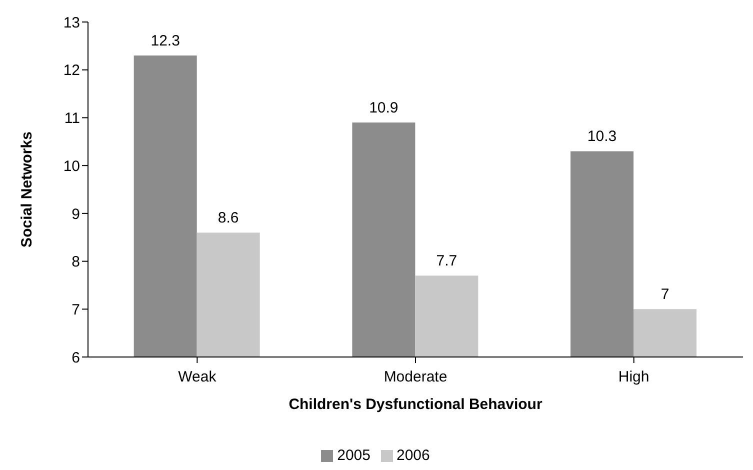 The image size is (753, 470). Describe the element at coordinates (71, 166) in the screenshot. I see `y-tick-label: 10` at that location.